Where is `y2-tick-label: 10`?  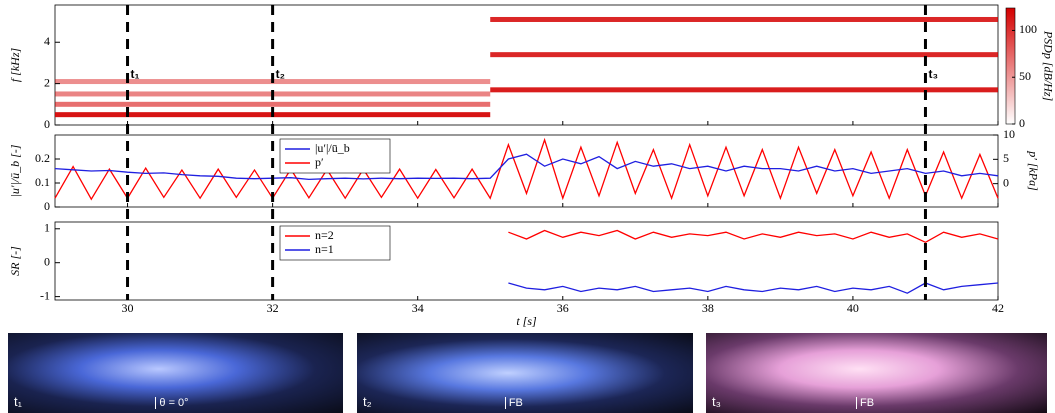
y2-tick-label: 10 is located at coordinates (1009, 134).